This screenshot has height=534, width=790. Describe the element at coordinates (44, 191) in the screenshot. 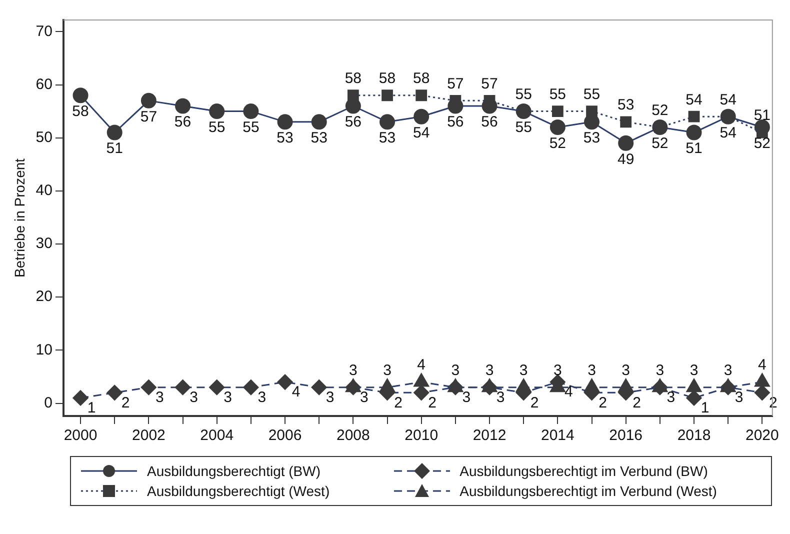

I see `y-tick-label: 40` at that location.